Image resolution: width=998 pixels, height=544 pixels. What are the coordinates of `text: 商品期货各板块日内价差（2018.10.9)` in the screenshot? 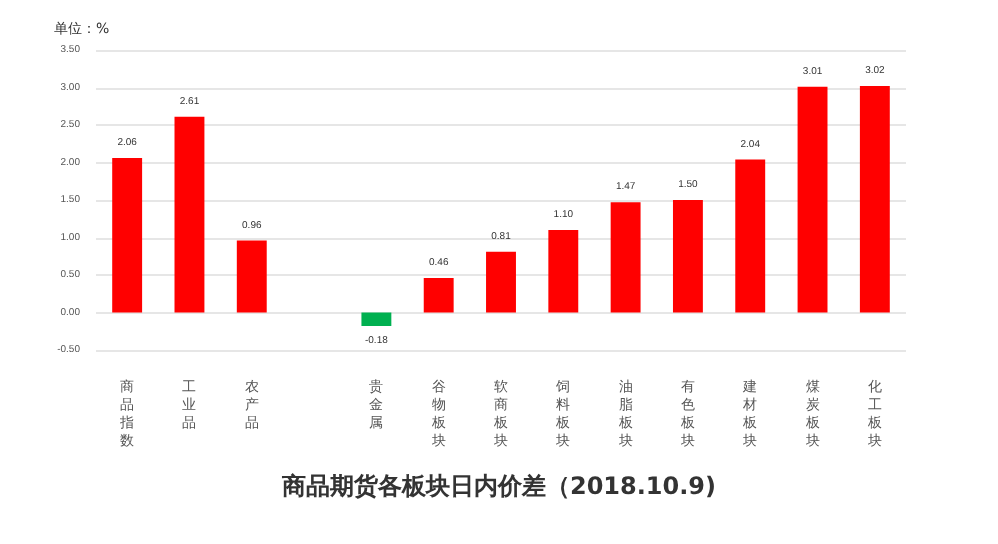 It's located at (498, 486).